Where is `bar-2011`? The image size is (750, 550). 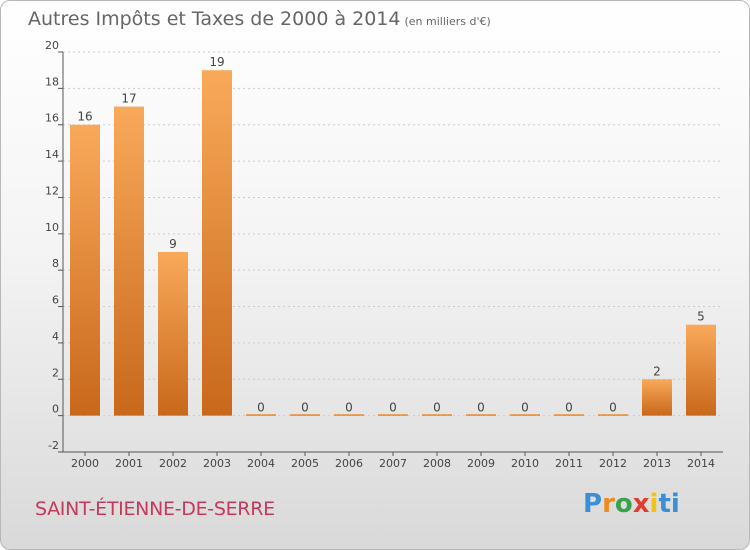
bar-2011 is located at coordinates (569, 415).